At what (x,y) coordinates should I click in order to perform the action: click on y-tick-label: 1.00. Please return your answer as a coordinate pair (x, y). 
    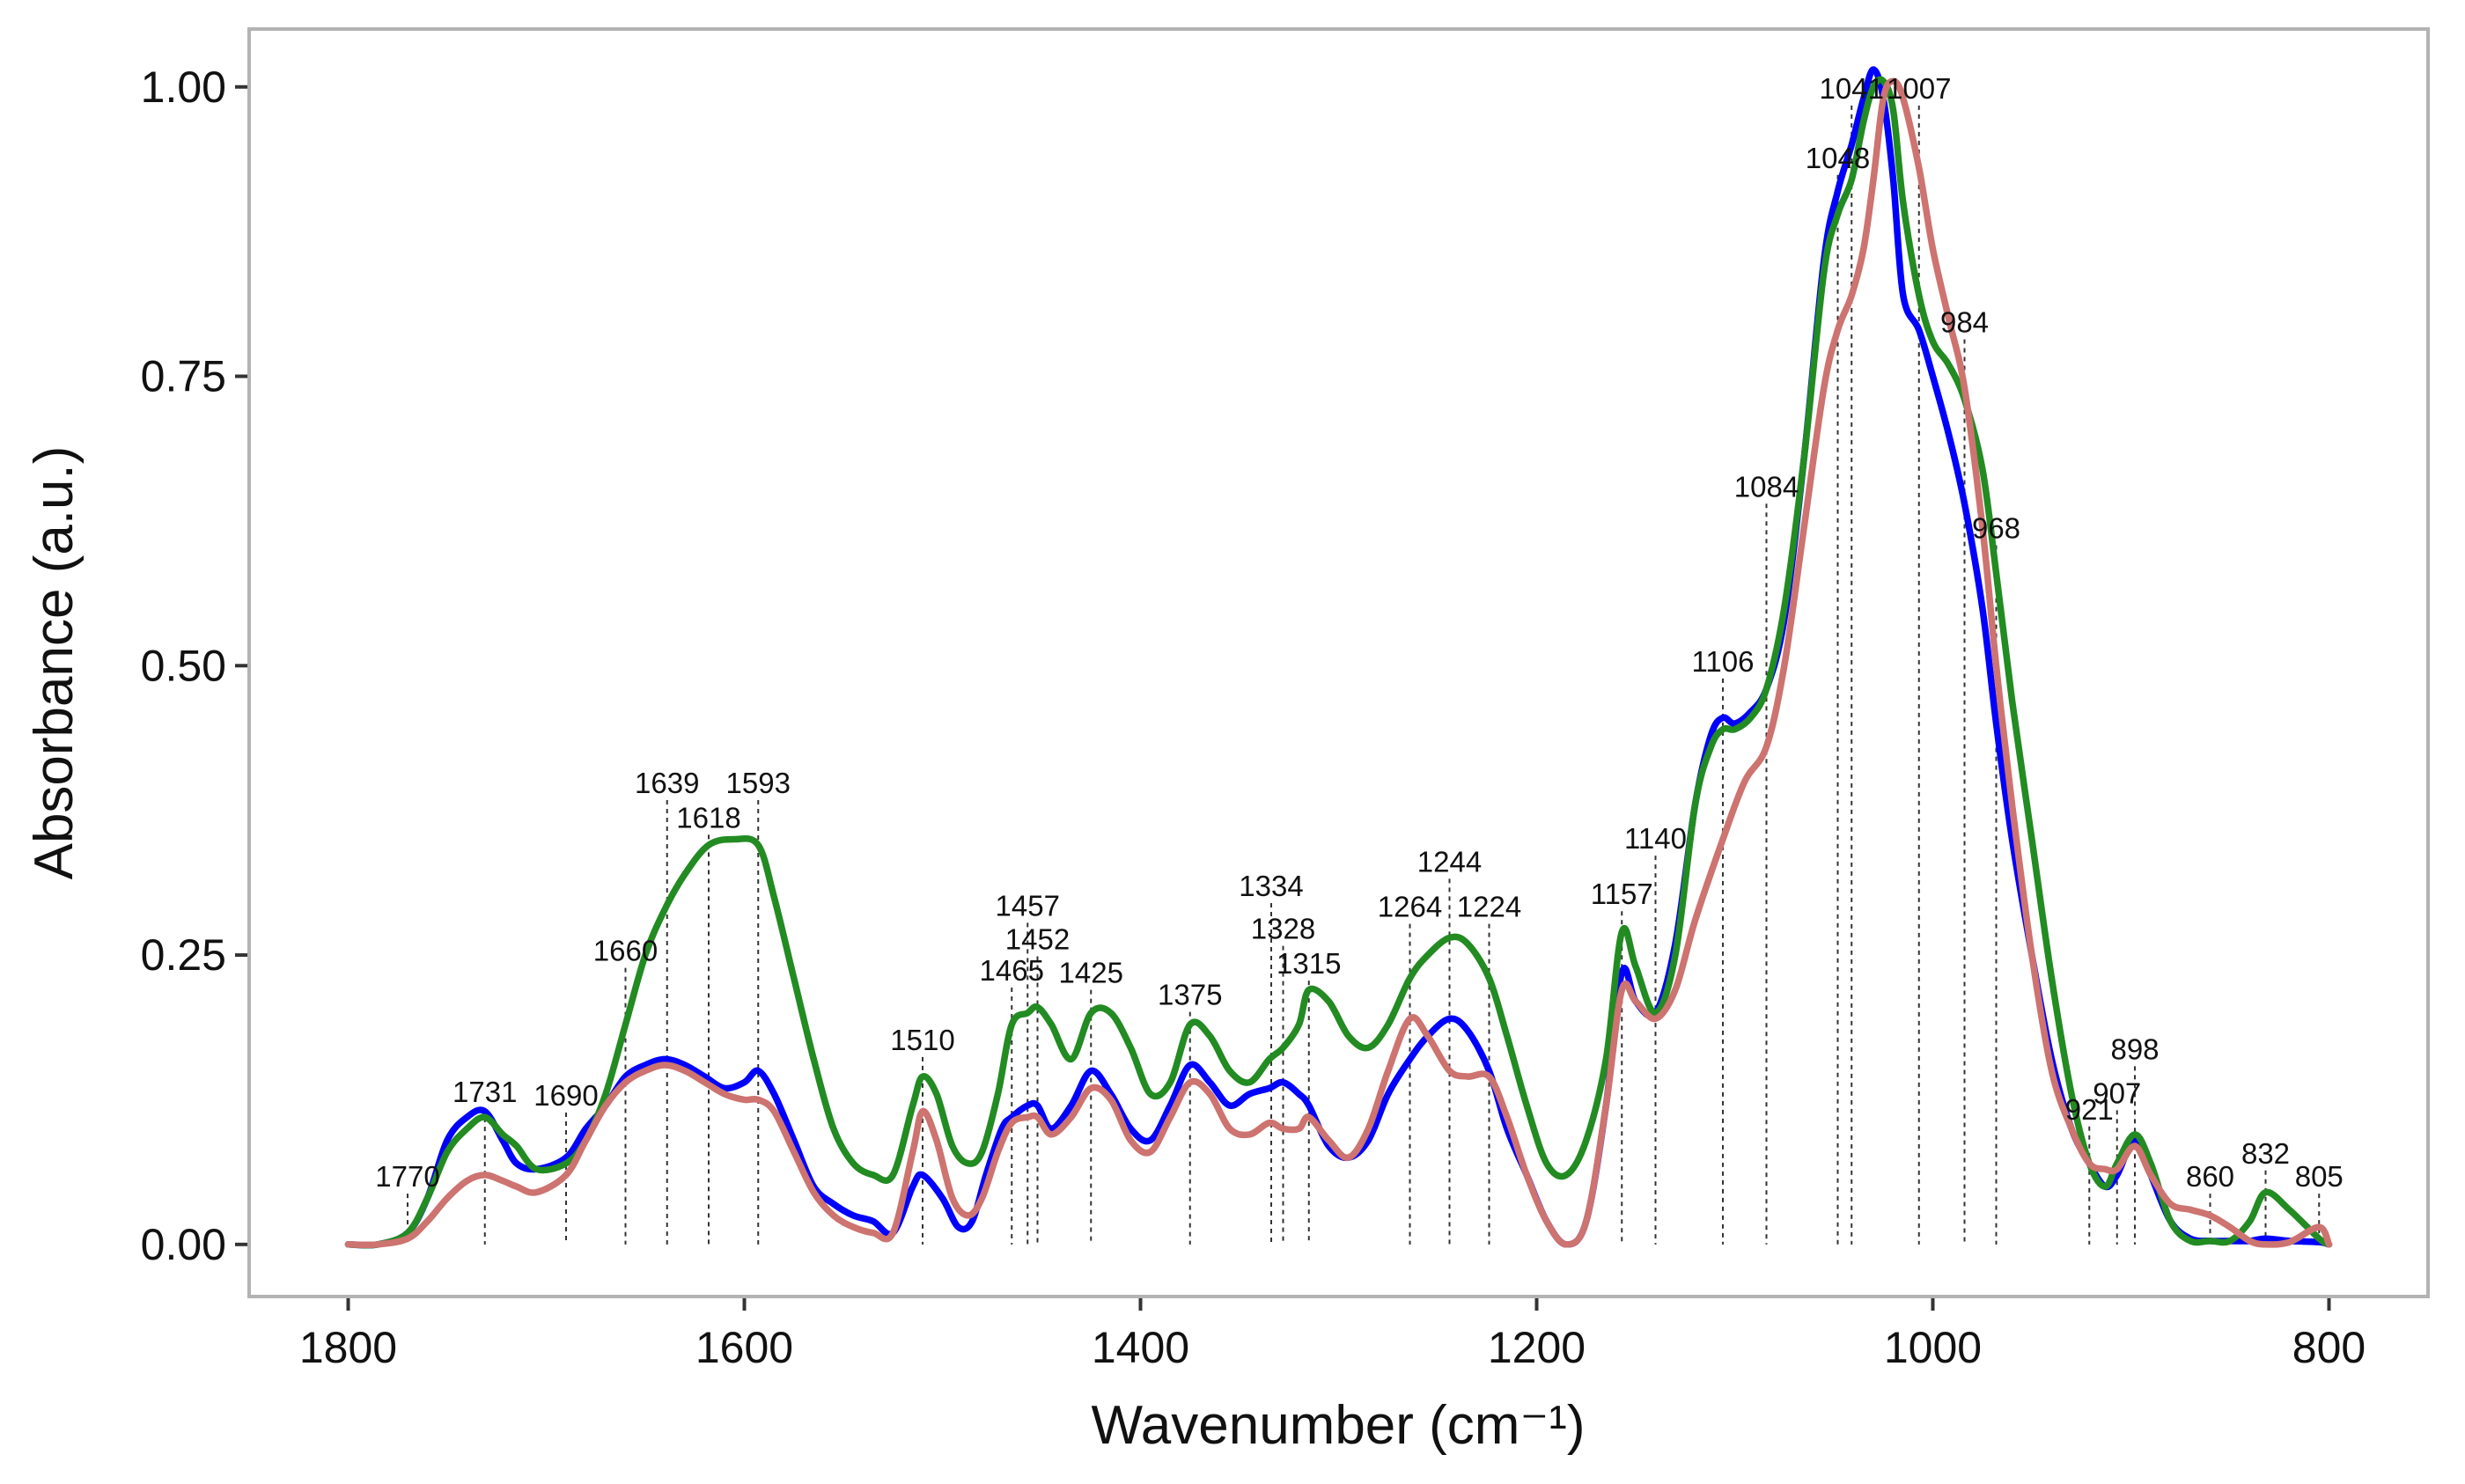
    Looking at the image, I should click on (183, 87).